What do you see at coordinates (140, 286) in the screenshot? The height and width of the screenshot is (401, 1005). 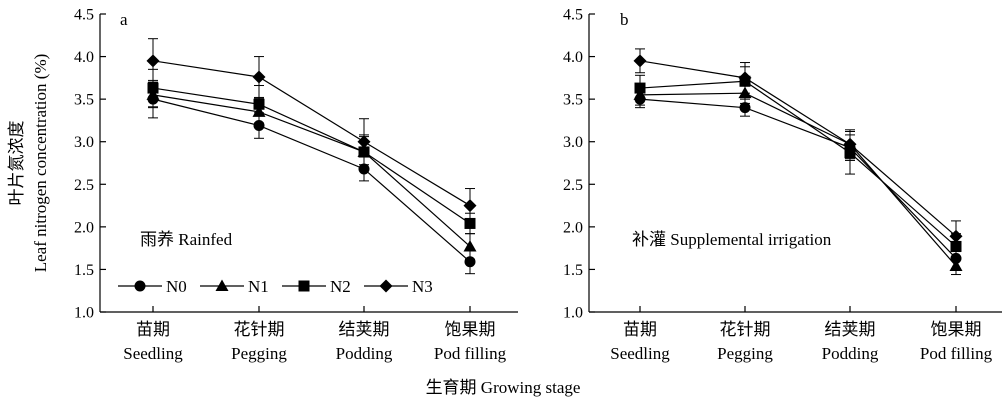 I see `legend-marker-N0` at bounding box center [140, 286].